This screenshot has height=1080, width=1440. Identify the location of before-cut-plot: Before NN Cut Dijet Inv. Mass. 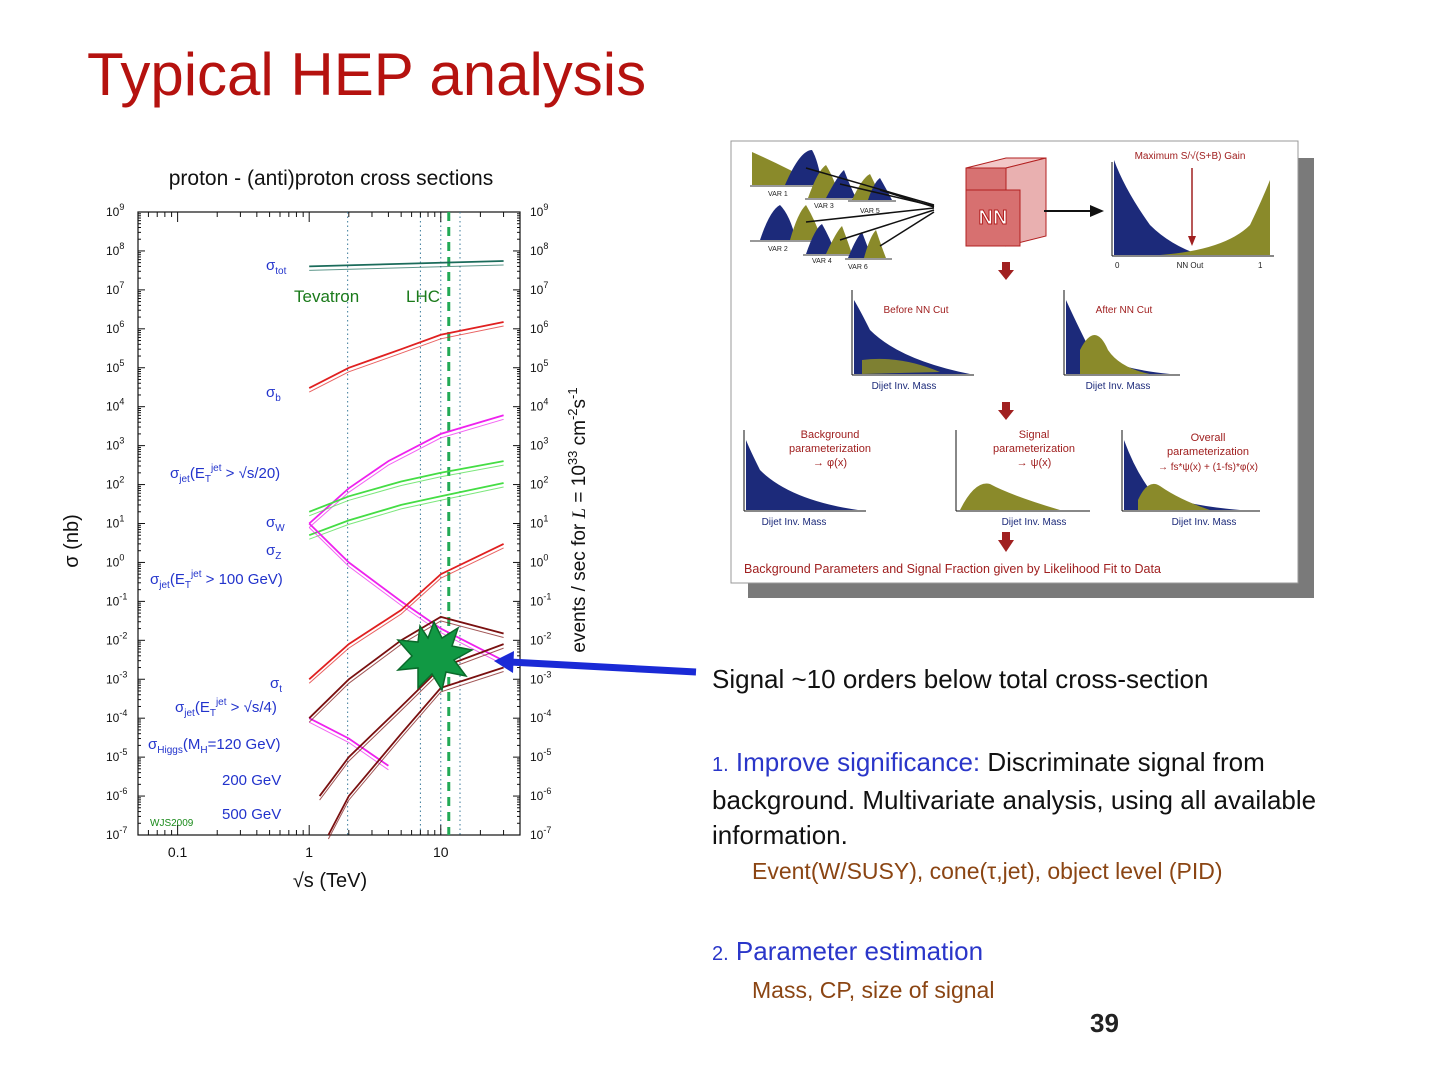
(912, 341).